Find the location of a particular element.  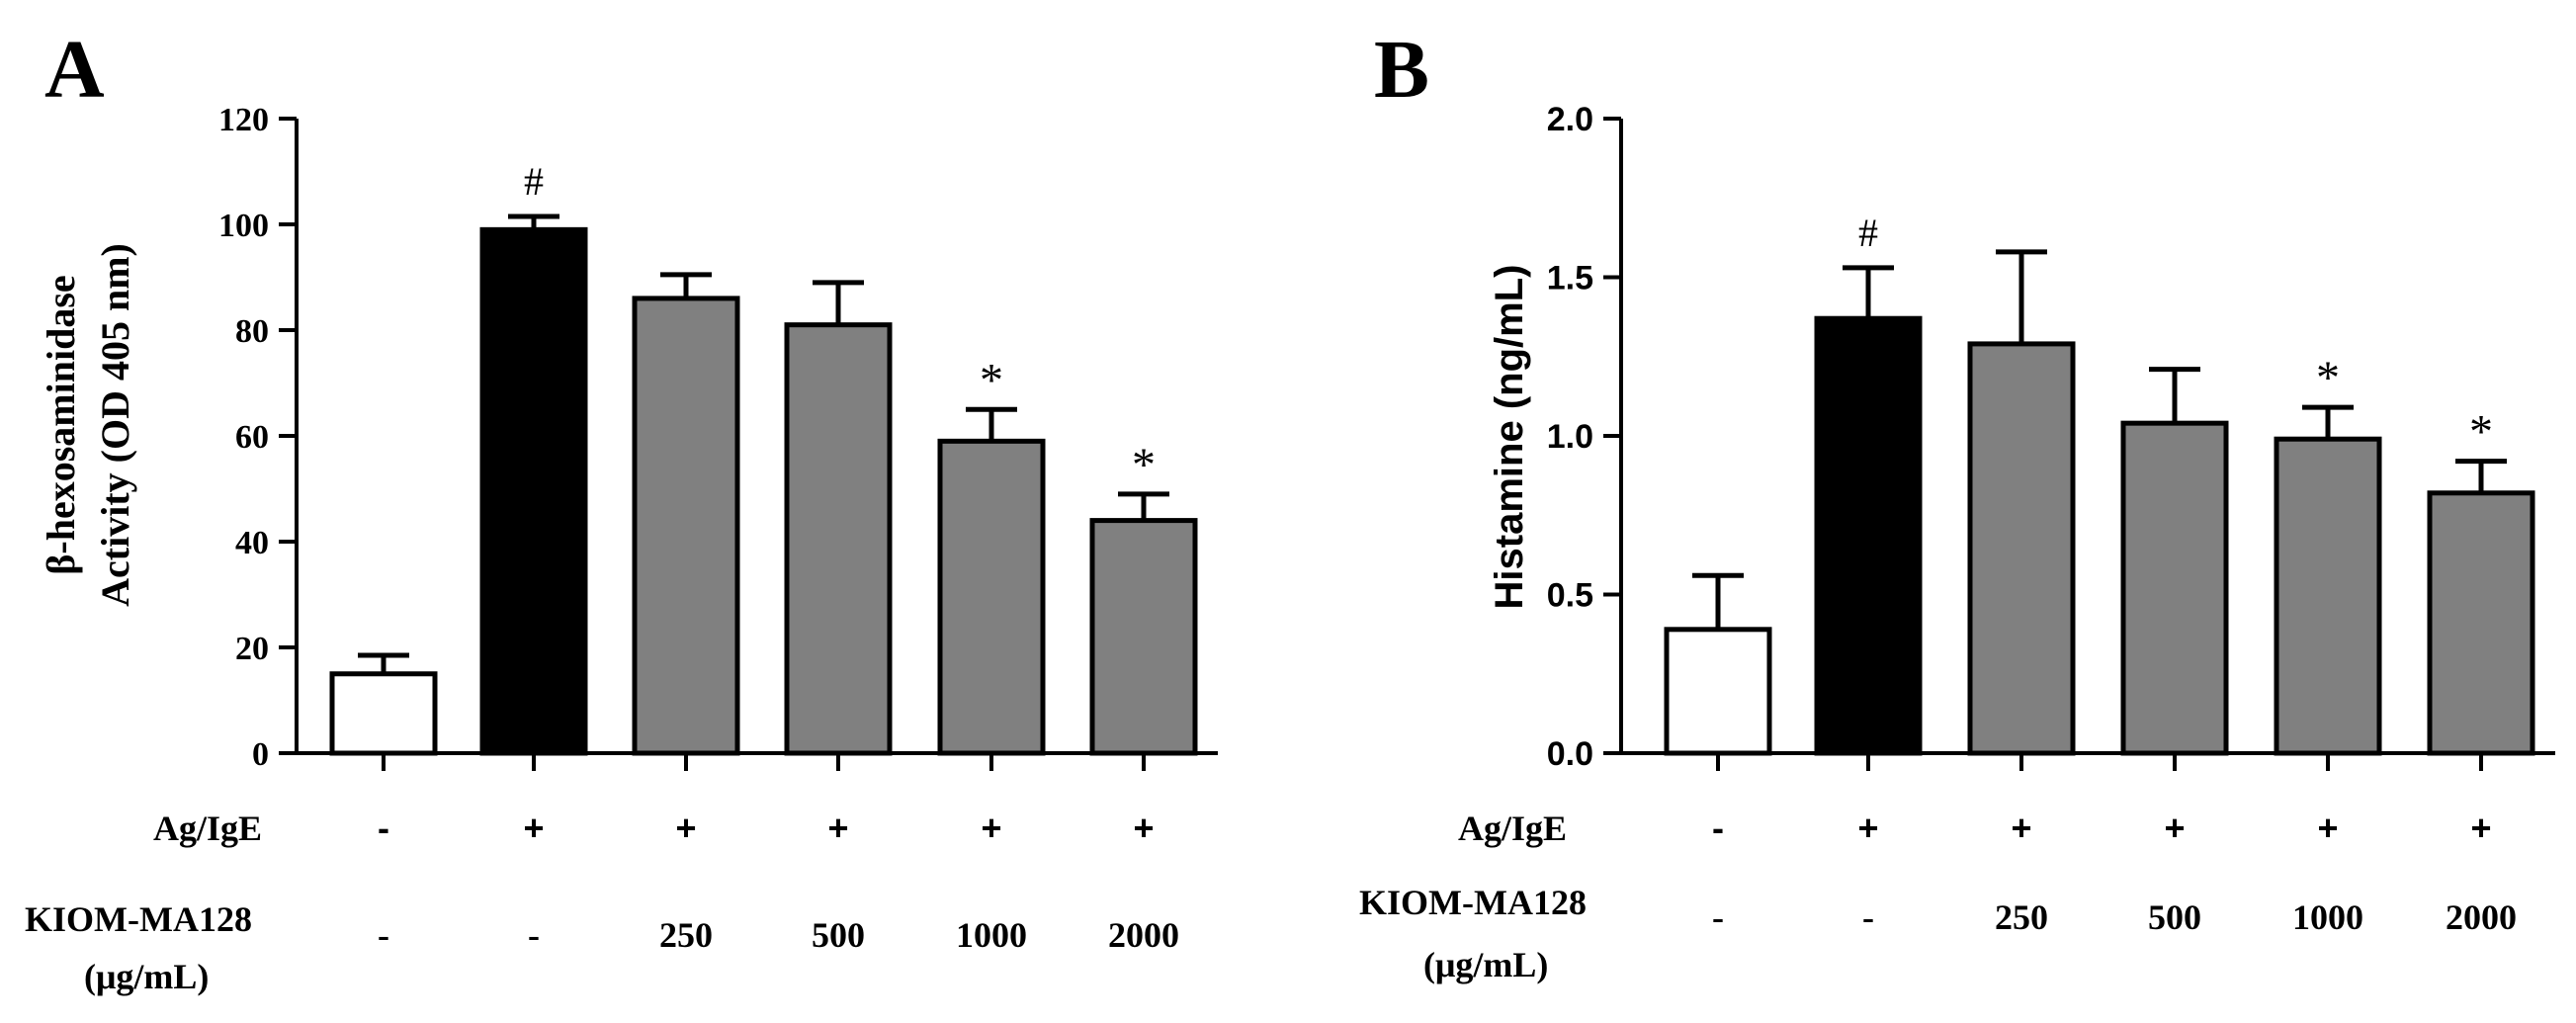

panel-a-ylabel-line-1: β-hexosaminidase is located at coordinates (61, 424).